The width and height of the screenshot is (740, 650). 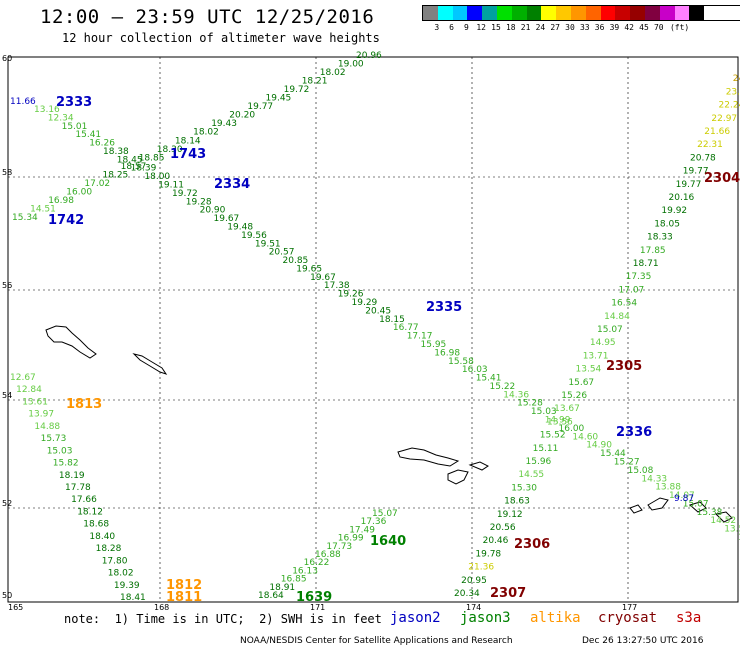 What do you see at coordinates (567, 409) in the screenshot?
I see `wave-height-value: 13.67` at bounding box center [567, 409].